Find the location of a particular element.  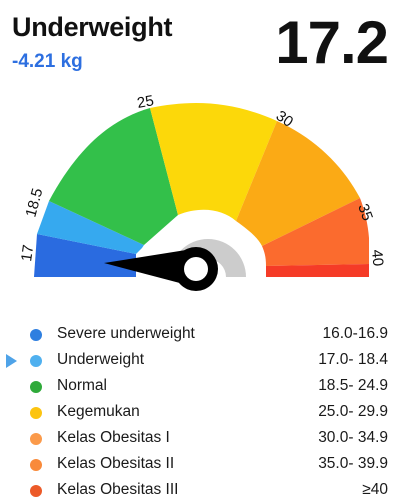

legend-row-obesitas-3: Kelas Obesitas III ≥40 is located at coordinates (201, 491).